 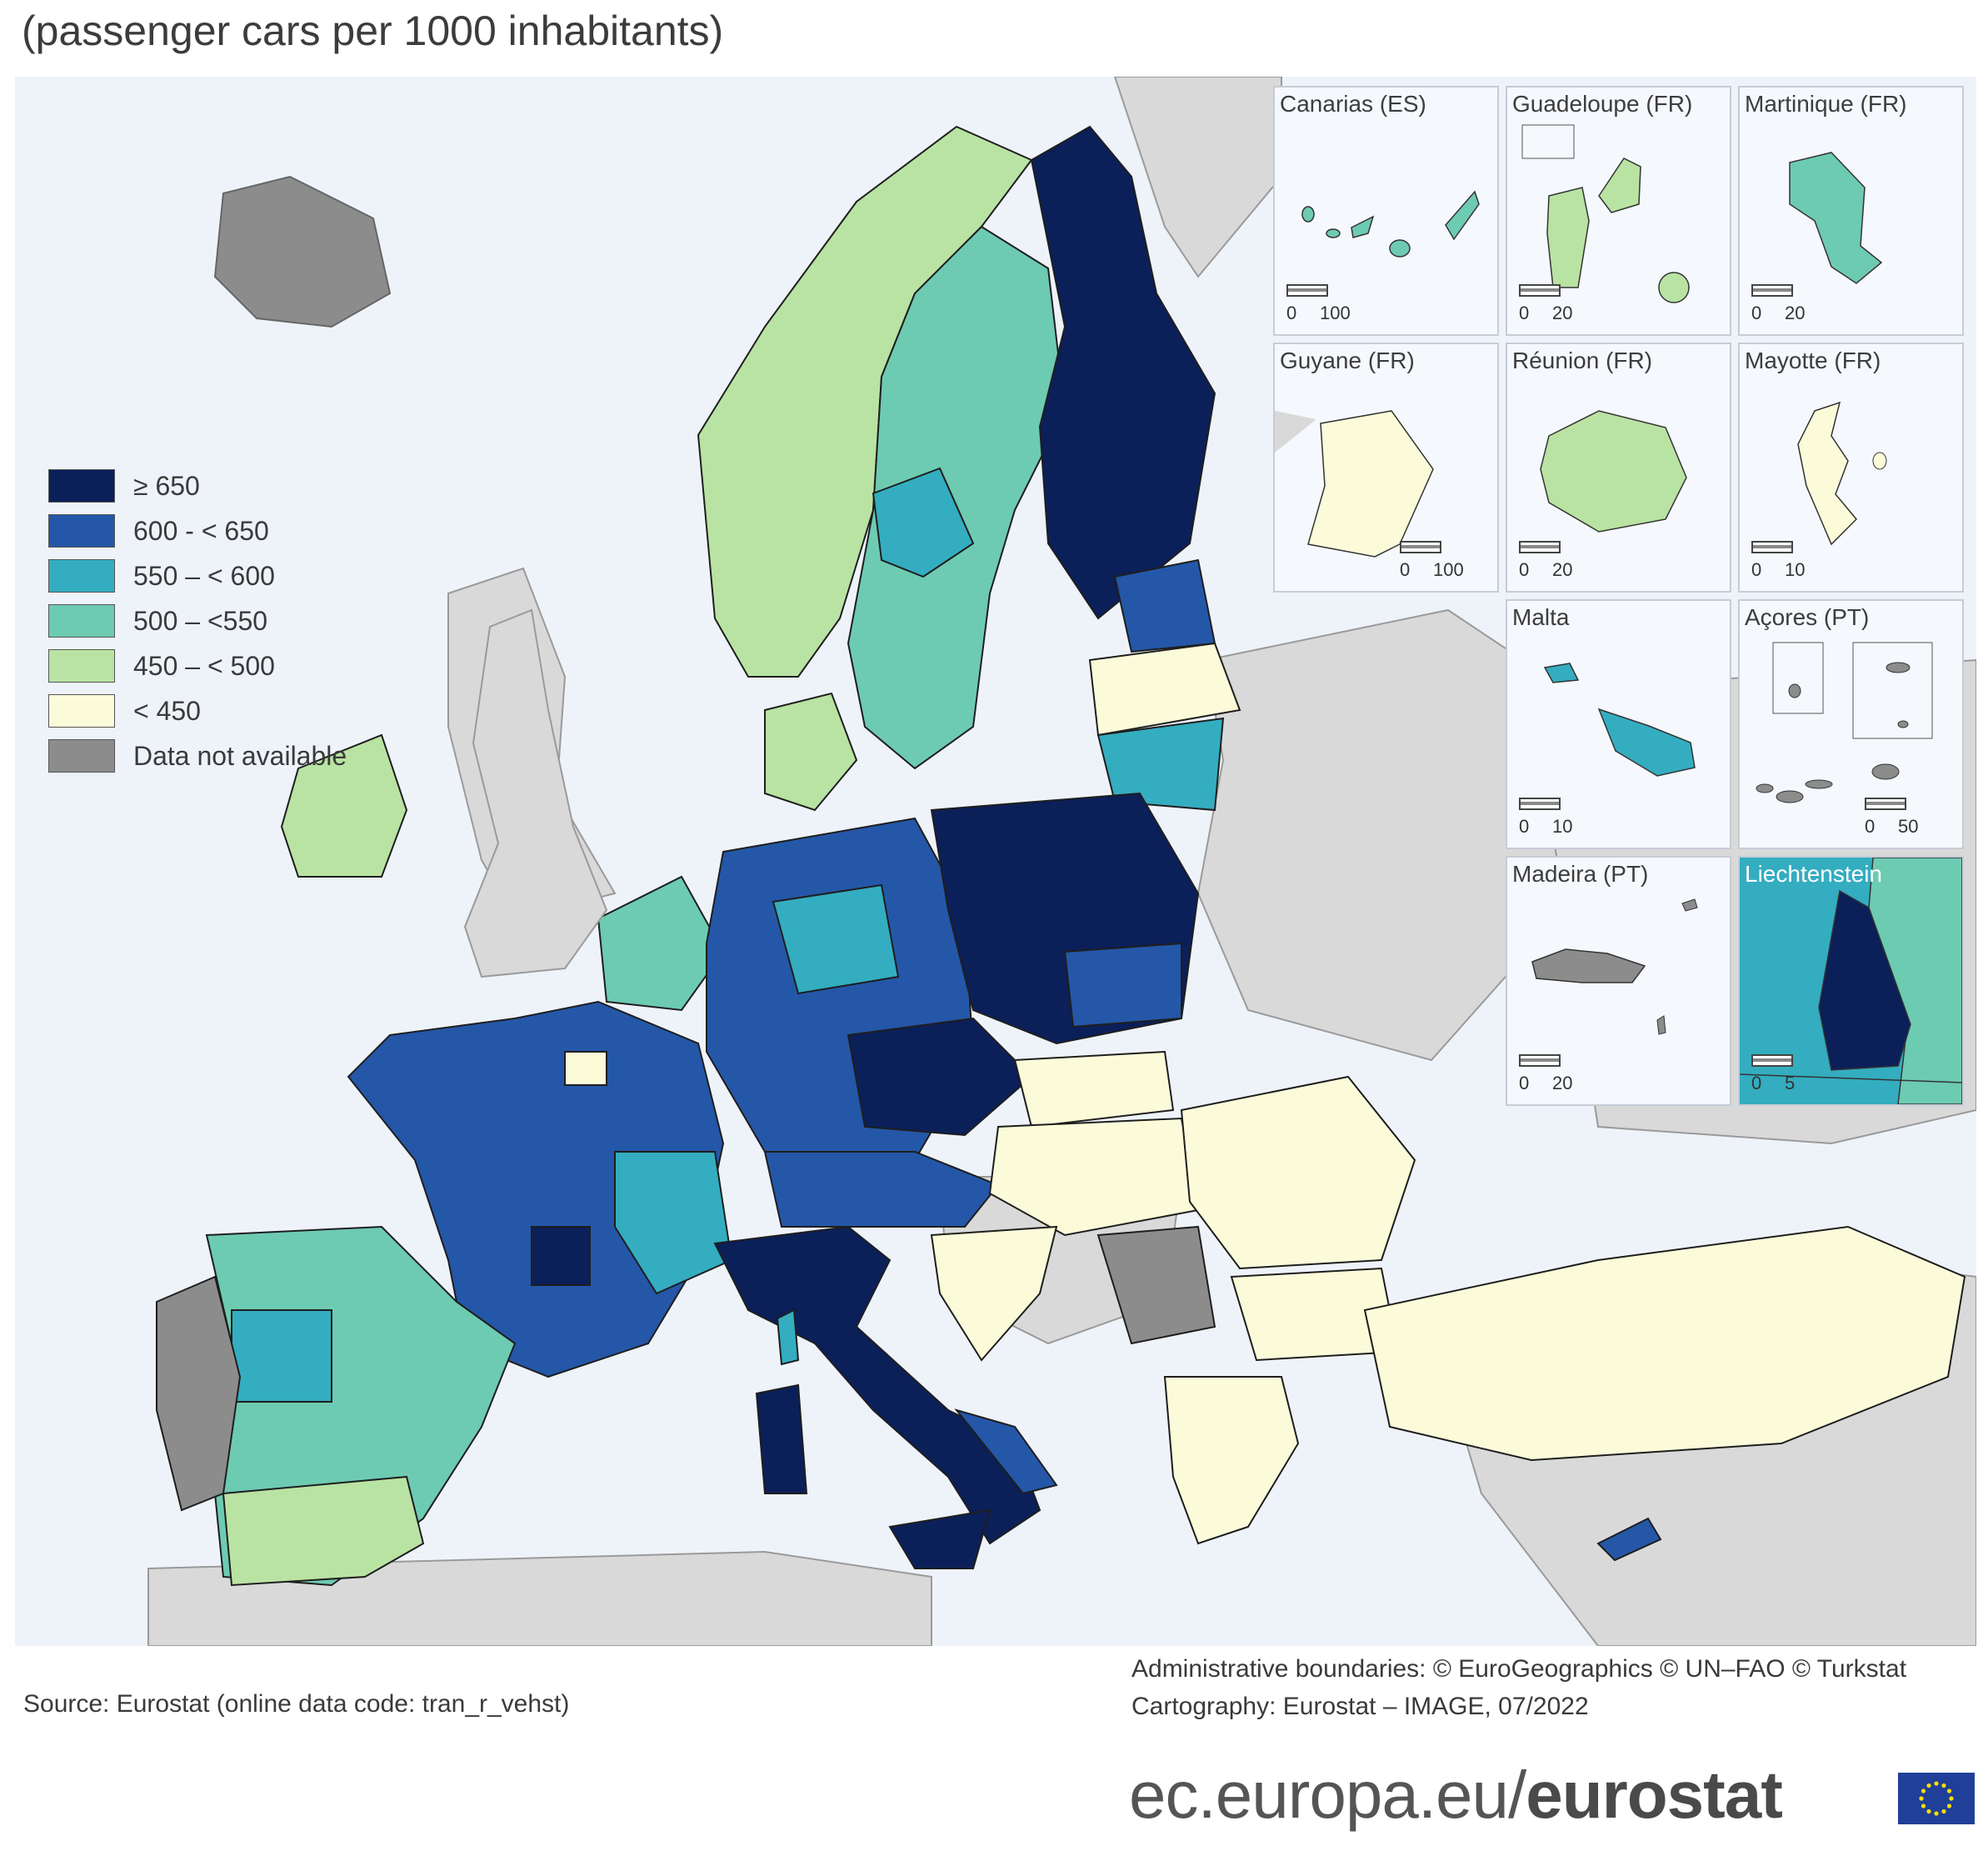 I want to click on portugal-region, so click(x=199, y=1393).